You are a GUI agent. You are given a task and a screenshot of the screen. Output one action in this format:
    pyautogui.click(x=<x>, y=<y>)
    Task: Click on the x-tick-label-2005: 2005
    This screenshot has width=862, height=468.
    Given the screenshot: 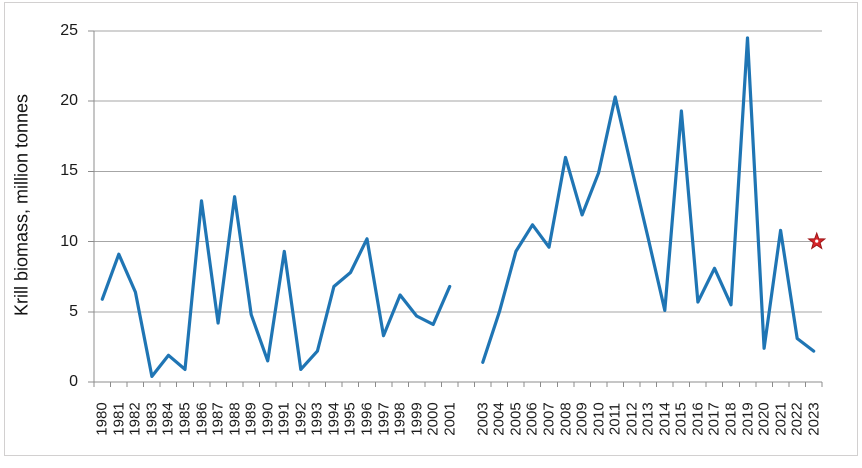 What is the action you would take?
    pyautogui.click(x=516, y=419)
    